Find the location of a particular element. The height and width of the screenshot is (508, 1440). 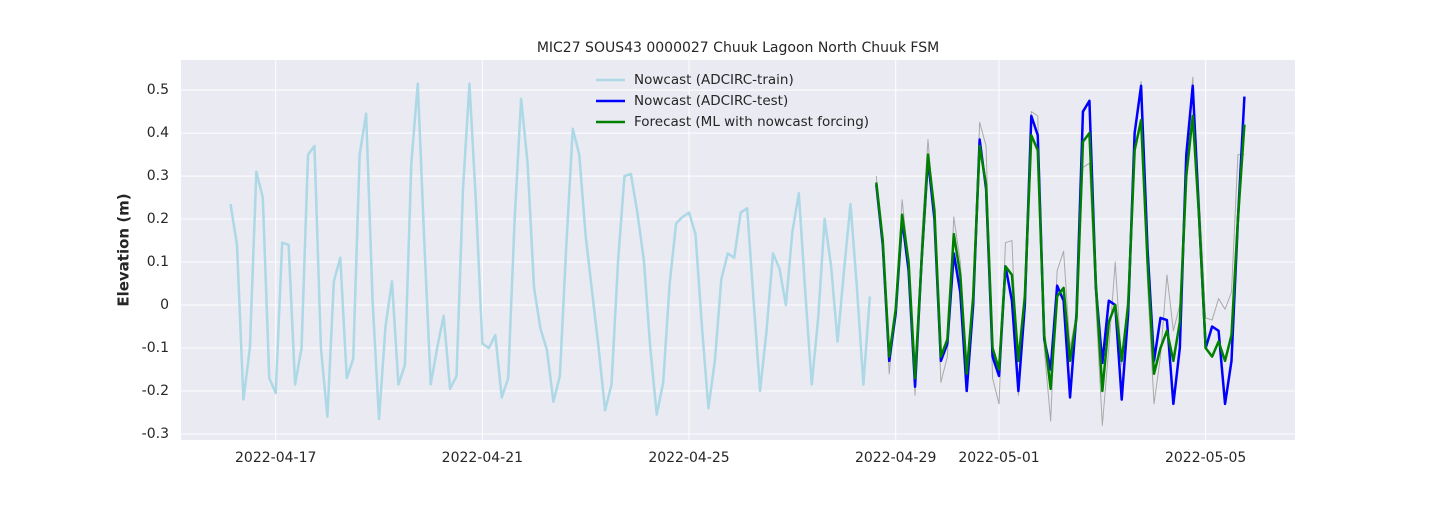

y-tick-label: 0 is located at coordinates (164, 305).